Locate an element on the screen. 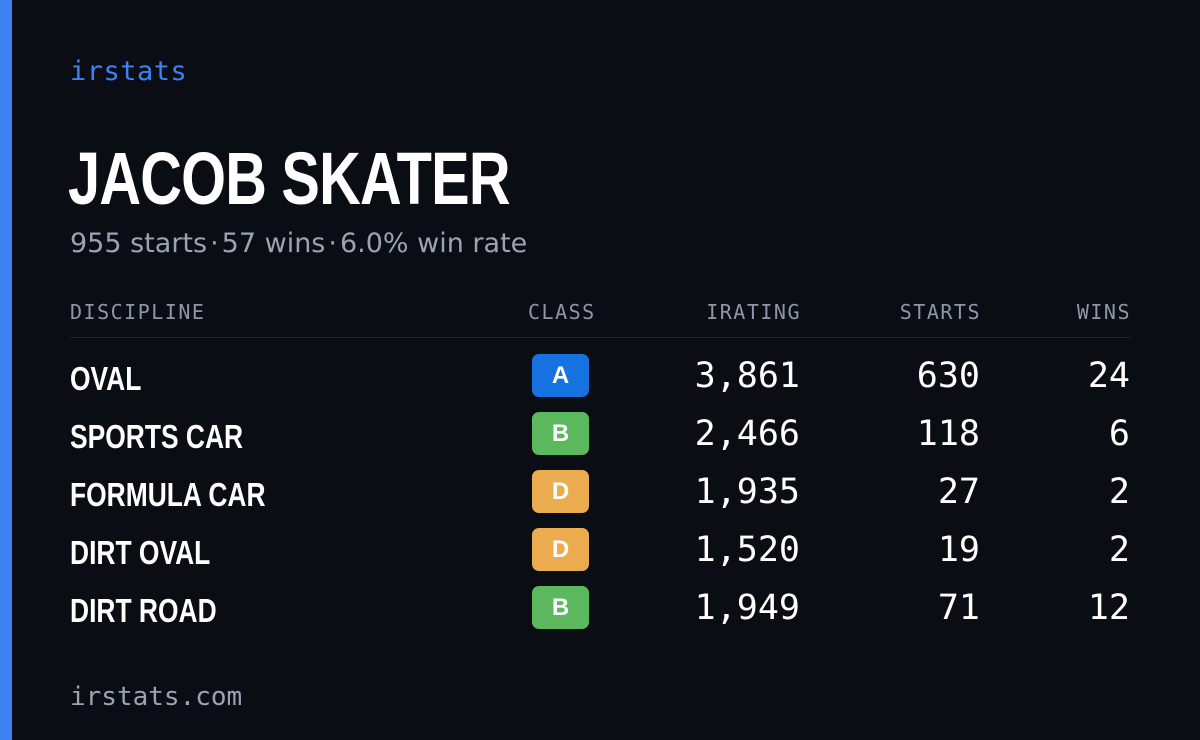 The width and height of the screenshot is (1200, 740). irating-value: 3,861 is located at coordinates (747, 376).